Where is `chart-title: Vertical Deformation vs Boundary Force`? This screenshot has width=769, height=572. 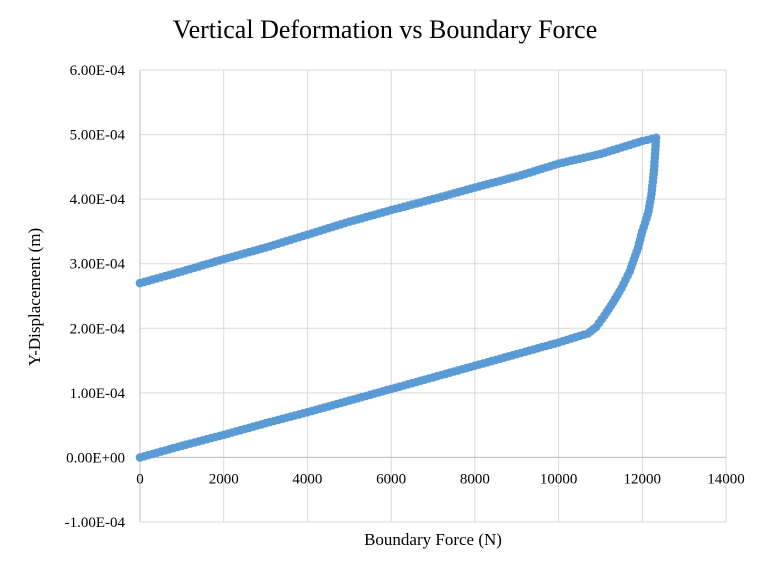 chart-title: Vertical Deformation vs Boundary Force is located at coordinates (385, 29).